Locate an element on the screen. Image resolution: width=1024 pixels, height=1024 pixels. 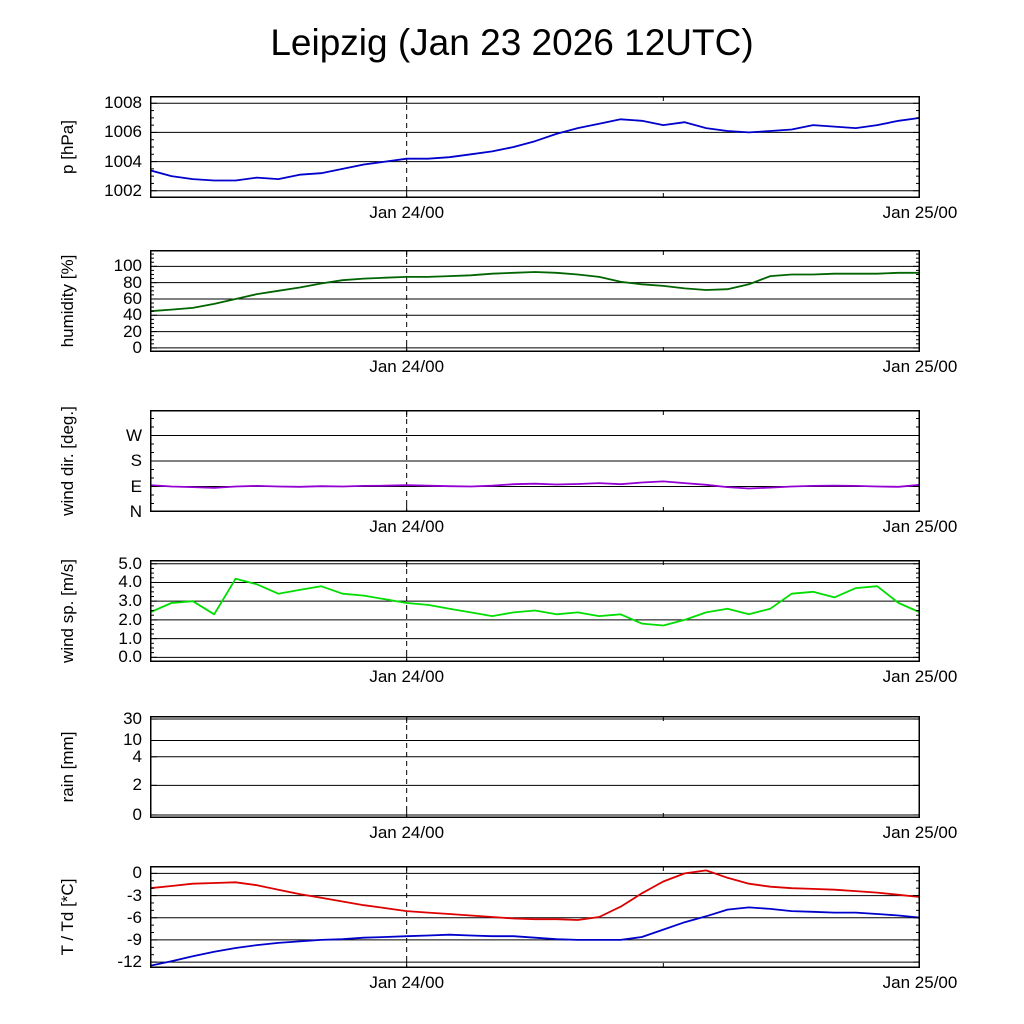
rain-ticks is located at coordinates (535, 767).